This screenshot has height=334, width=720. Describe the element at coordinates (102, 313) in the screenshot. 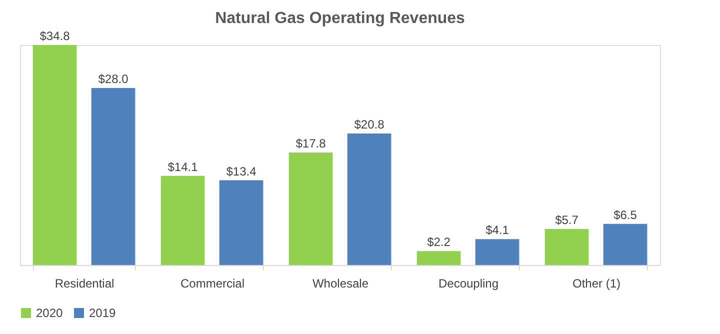

I see `legend-label: 2019` at that location.